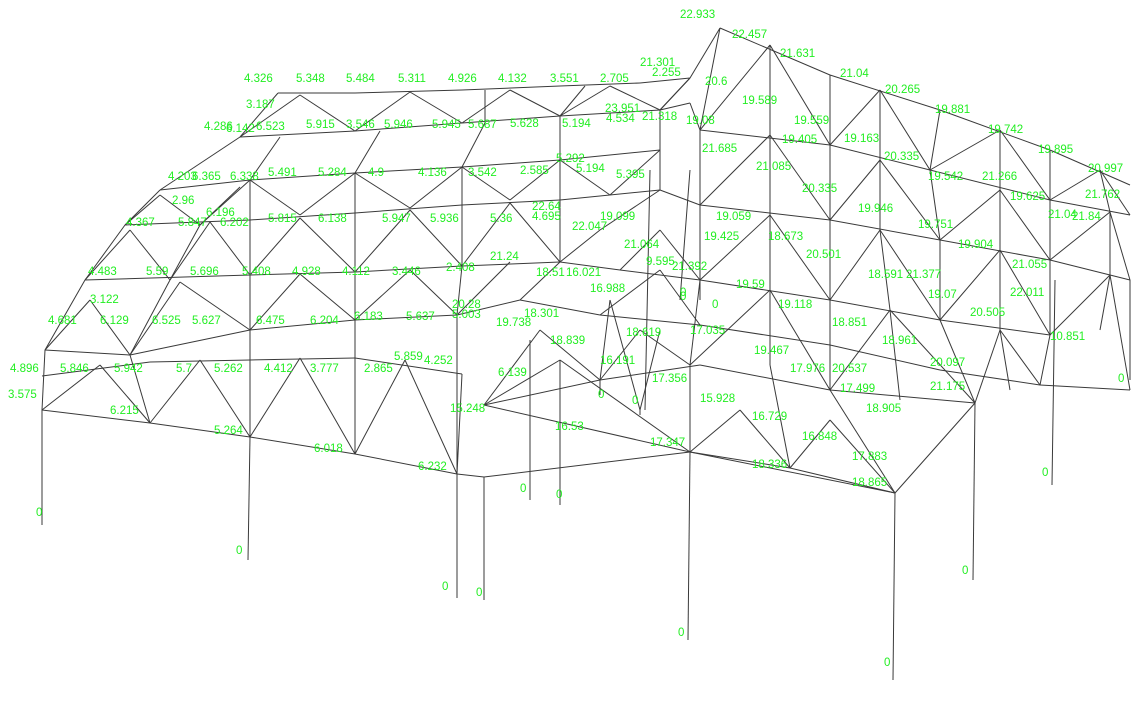 Image resolution: width=1138 pixels, height=705 pixels. What do you see at coordinates (1055, 150) in the screenshot?
I see `member-force-label: 19.895` at bounding box center [1055, 150].